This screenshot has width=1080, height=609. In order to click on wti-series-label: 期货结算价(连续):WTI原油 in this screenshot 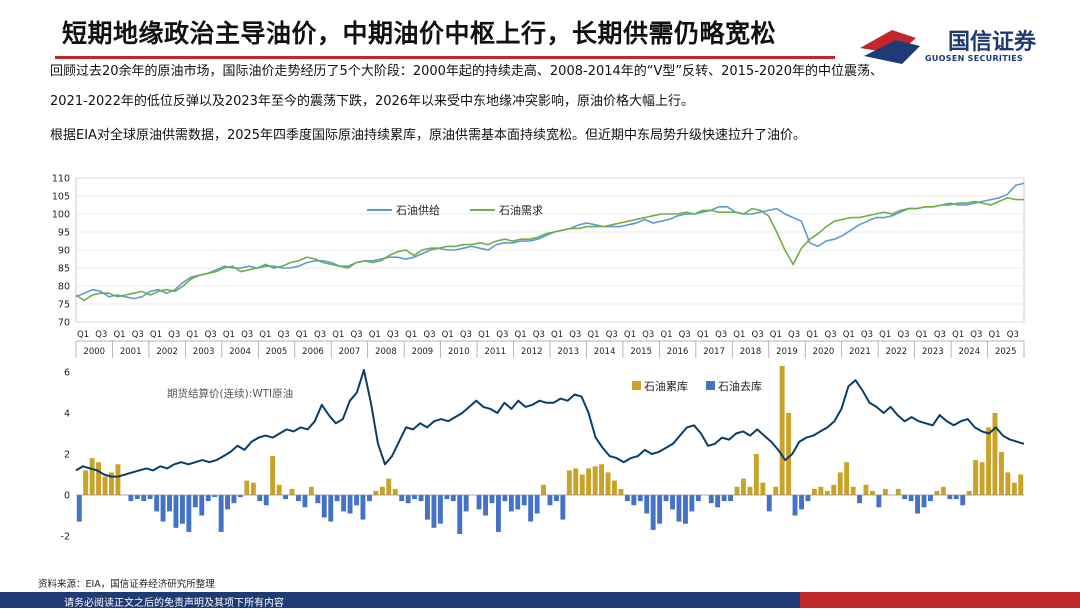, I will do `click(230, 393)`.